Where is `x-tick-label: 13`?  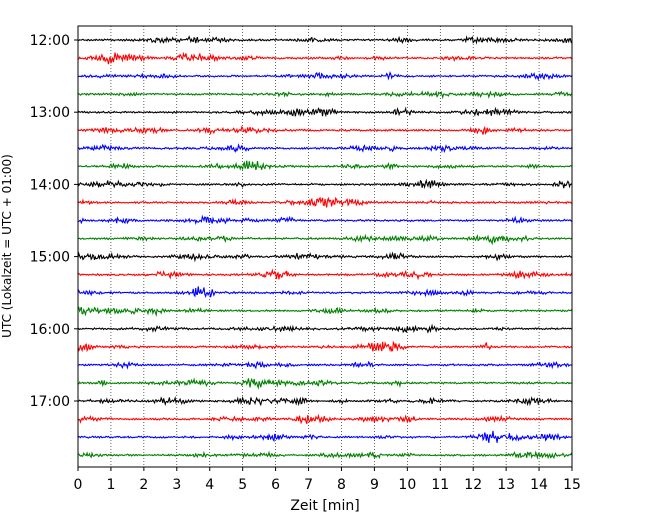 x-tick-label: 13 is located at coordinates (506, 485).